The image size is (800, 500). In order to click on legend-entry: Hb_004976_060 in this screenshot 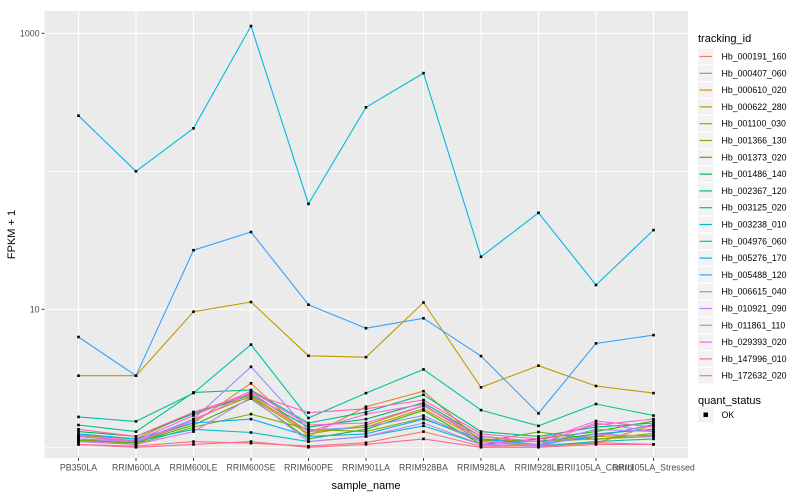, I will do `click(742, 241)`.